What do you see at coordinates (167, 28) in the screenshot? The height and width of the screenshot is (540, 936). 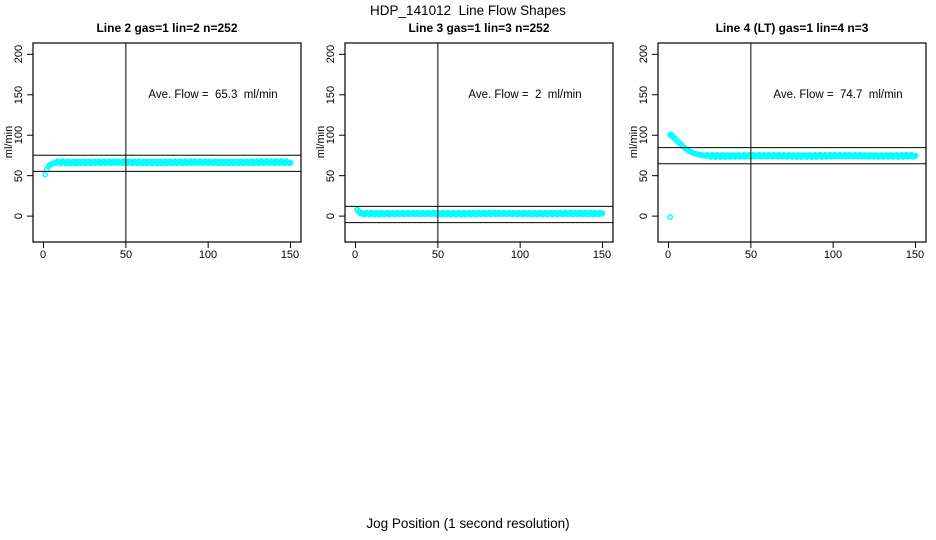 I see `panel-title: Line 2 gas=1 lin=2 n=252` at bounding box center [167, 28].